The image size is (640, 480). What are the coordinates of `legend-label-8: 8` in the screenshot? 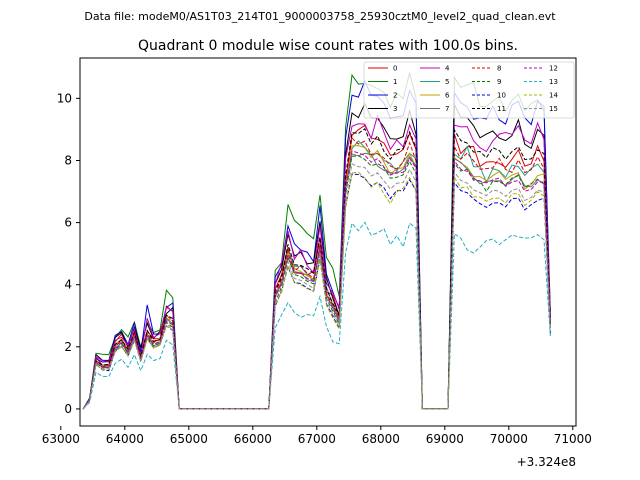 It's located at (499, 69).